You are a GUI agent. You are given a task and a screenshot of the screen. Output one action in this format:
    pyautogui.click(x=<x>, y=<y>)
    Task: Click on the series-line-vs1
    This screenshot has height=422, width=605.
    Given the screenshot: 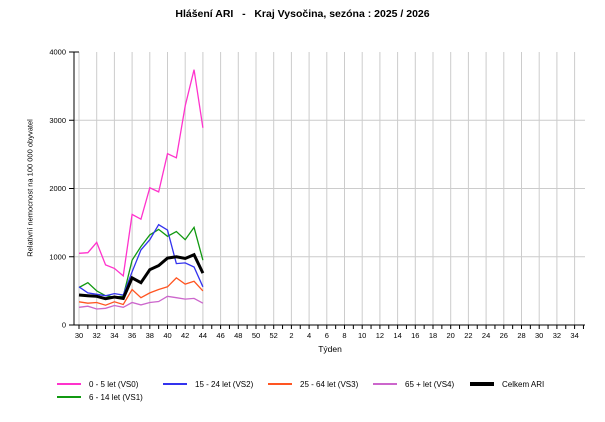 What is the action you would take?
    pyautogui.click(x=141, y=261)
    